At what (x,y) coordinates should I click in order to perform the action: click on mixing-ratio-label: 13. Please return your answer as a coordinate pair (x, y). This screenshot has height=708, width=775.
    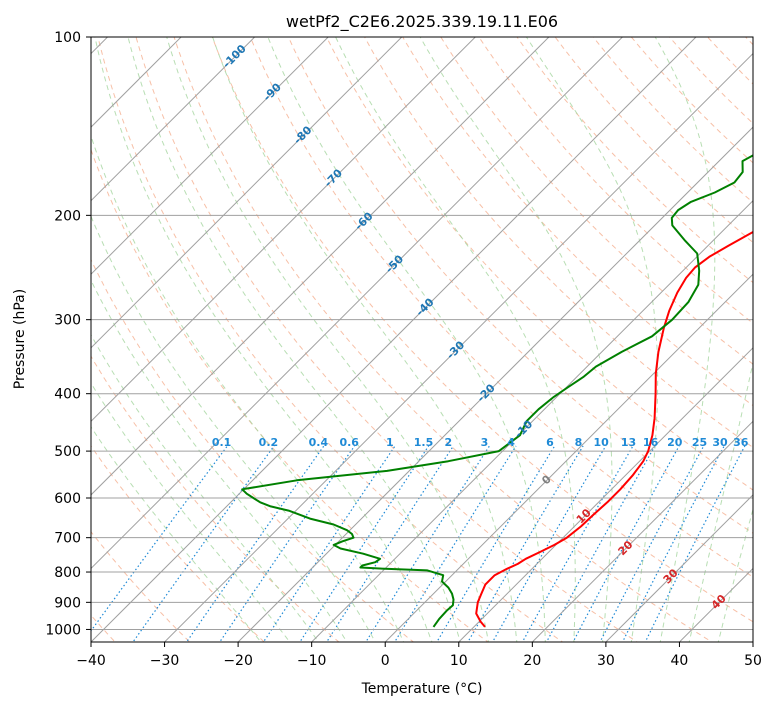
    Looking at the image, I should click on (628, 442).